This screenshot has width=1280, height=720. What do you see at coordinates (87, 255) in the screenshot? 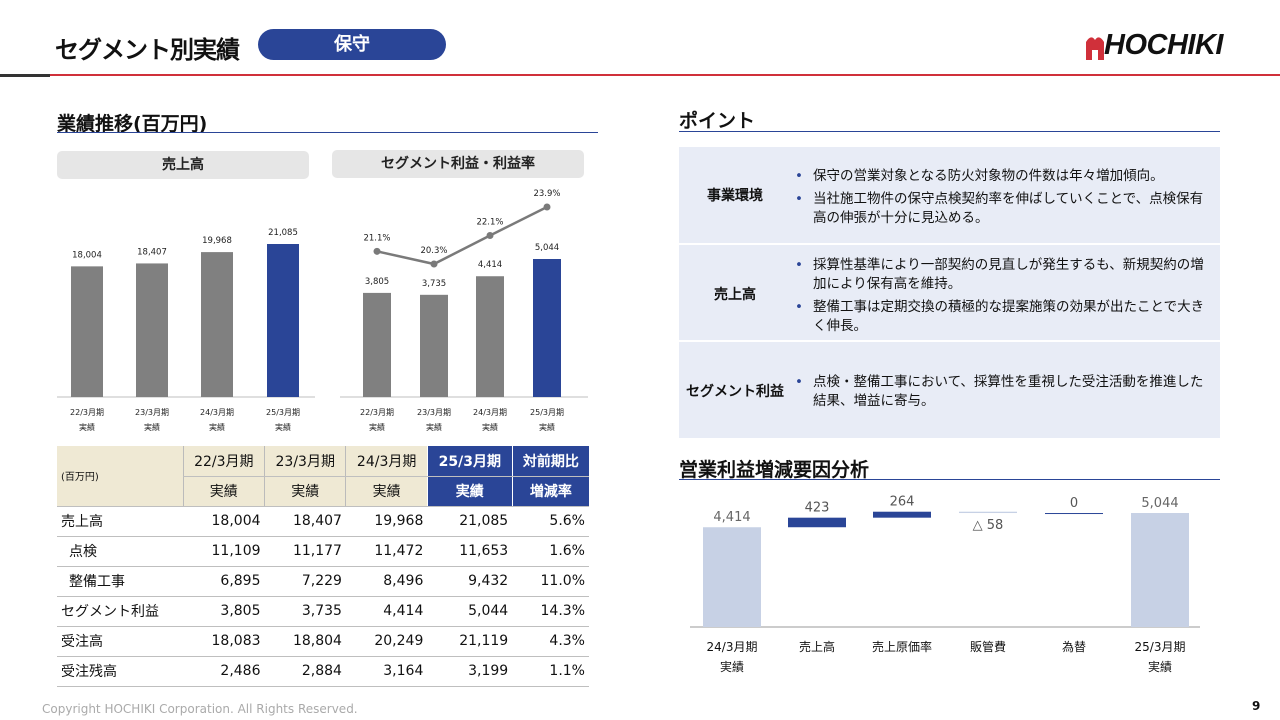
I see `bar-value-label: 18,004` at bounding box center [87, 255].